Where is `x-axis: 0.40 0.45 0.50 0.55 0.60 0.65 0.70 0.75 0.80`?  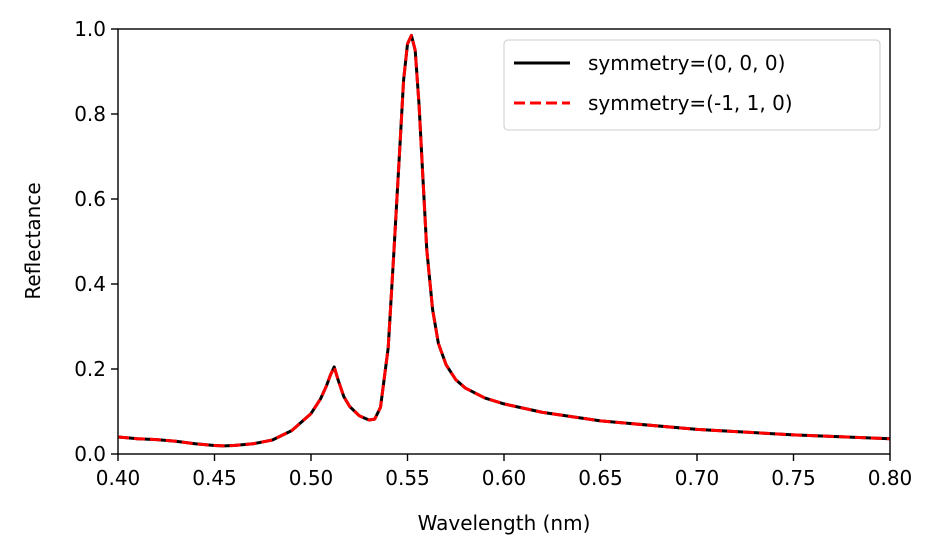 x-axis: 0.40 0.45 0.50 0.55 0.60 0.65 0.70 0.75 0.80 is located at coordinates (504, 472).